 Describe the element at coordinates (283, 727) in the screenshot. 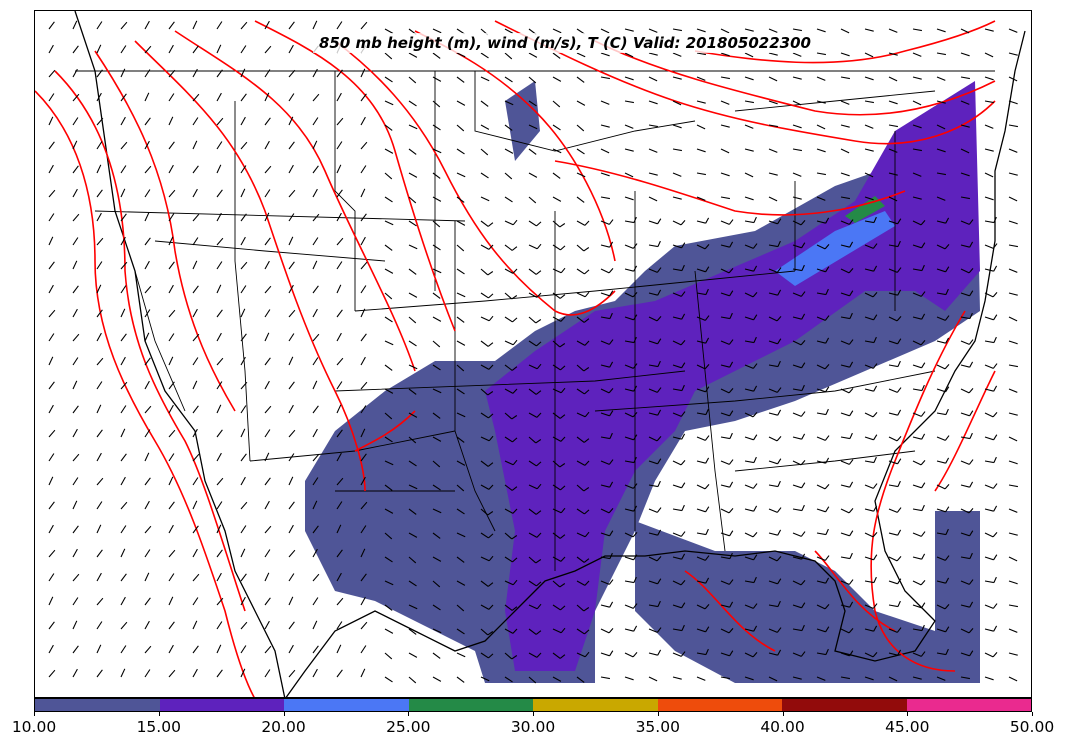

I see `colorbar-tick-label: 20.00` at that location.